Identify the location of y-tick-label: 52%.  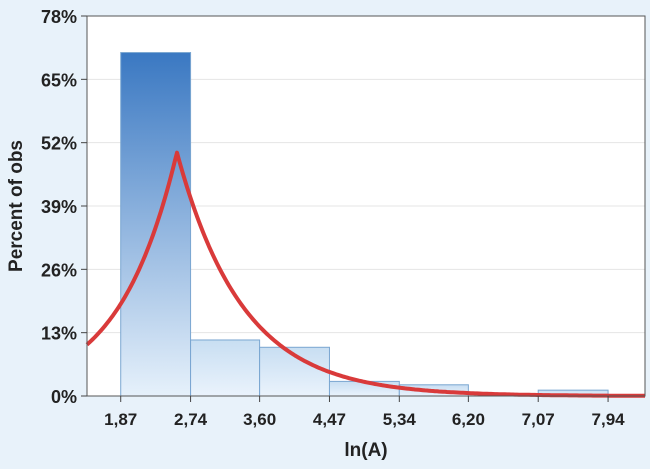
(59, 144).